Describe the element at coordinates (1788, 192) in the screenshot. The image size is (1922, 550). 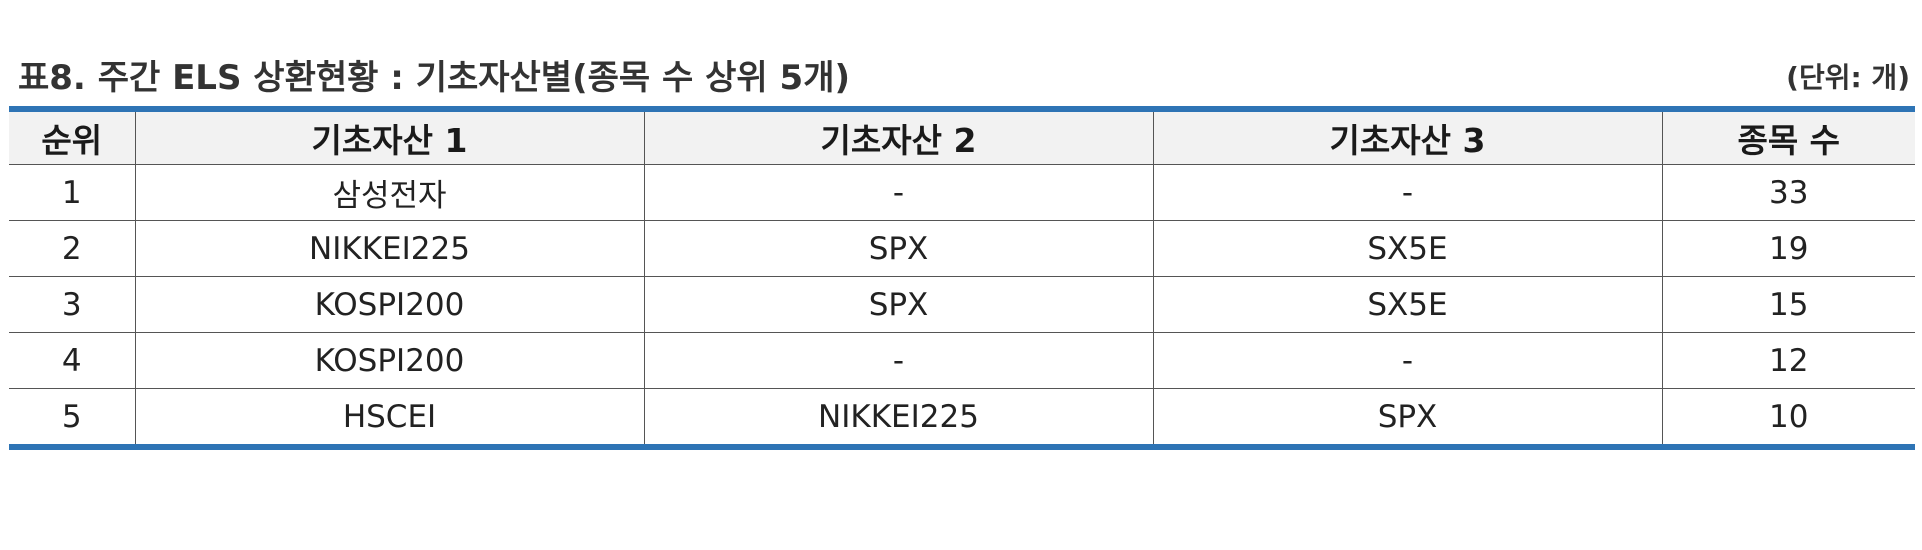
I see `cell-count: 33` at that location.